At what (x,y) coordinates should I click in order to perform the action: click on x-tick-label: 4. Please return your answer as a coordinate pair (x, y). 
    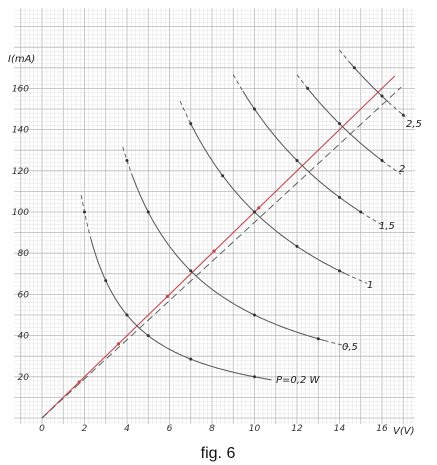
    Looking at the image, I should click on (127, 429).